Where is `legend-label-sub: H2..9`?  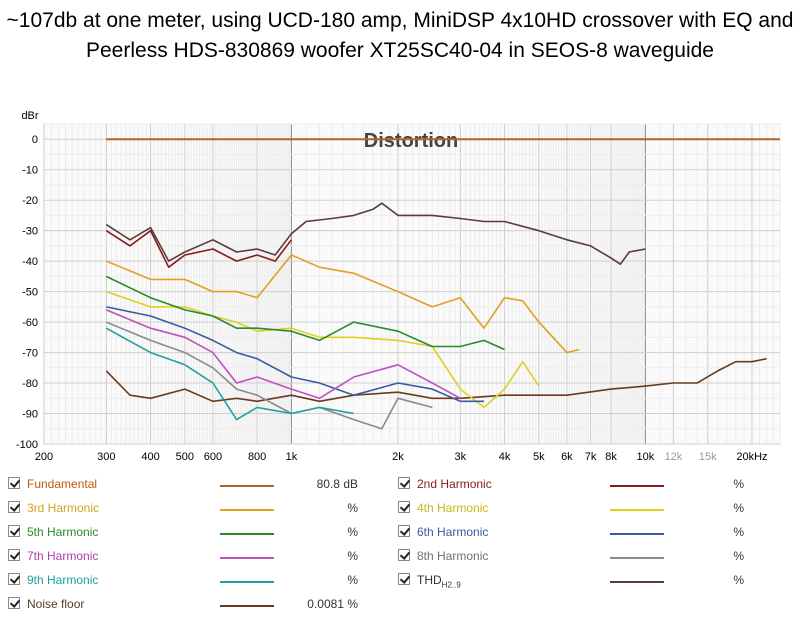 legend-label-sub: H2..9 is located at coordinates (451, 585).